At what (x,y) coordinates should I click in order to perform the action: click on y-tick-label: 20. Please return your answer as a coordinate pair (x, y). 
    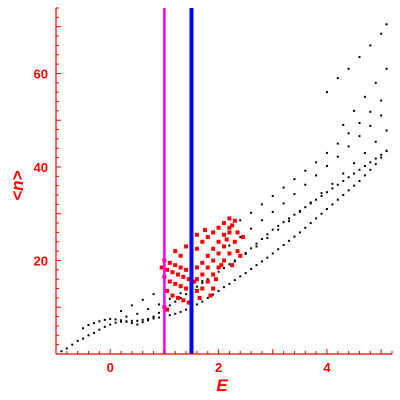
    Looking at the image, I should click on (41, 260).